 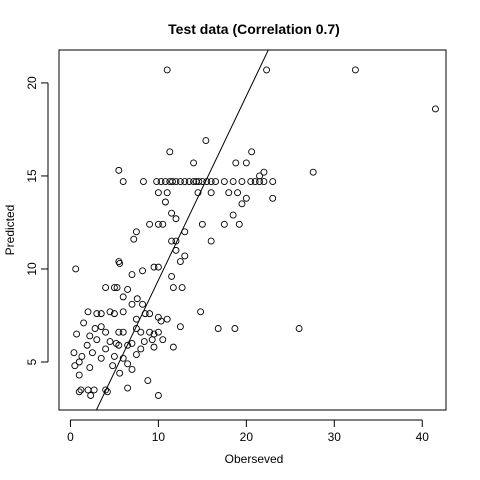 What do you see at coordinates (32, 176) in the screenshot?
I see `y-tick-label: 15` at bounding box center [32, 176].